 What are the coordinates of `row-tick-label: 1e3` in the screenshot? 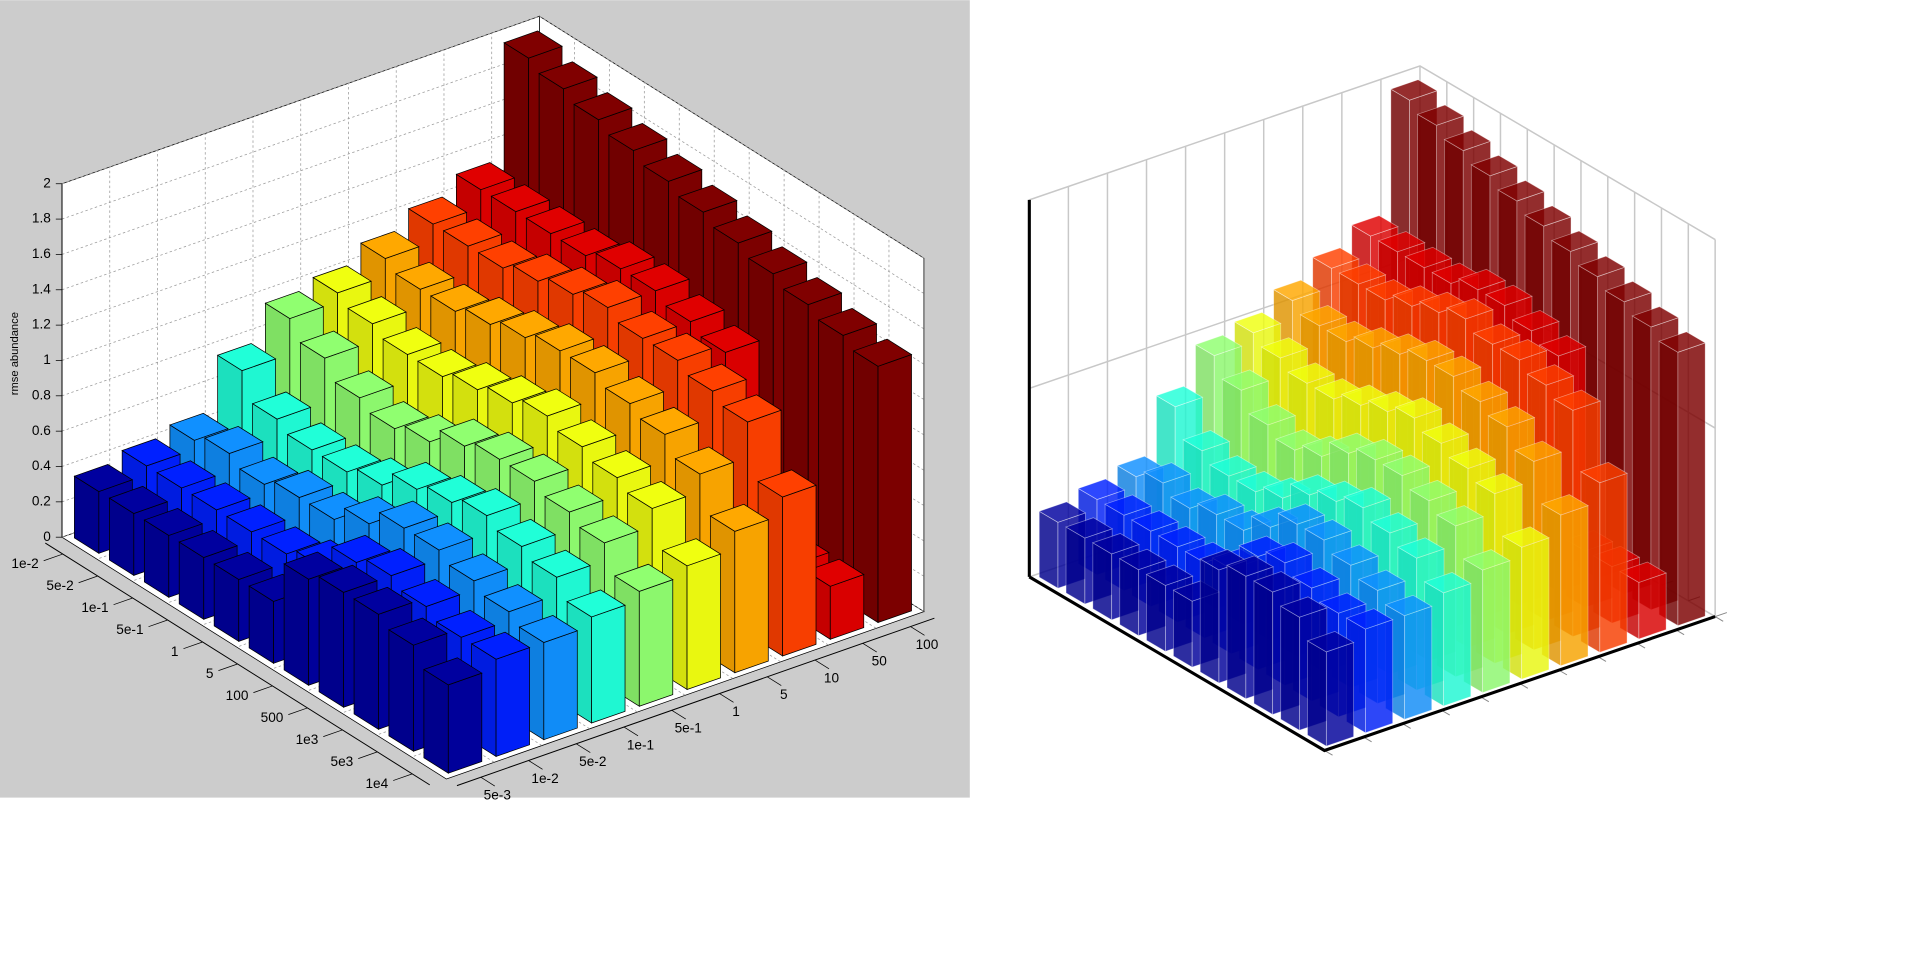 It's located at (307, 739).